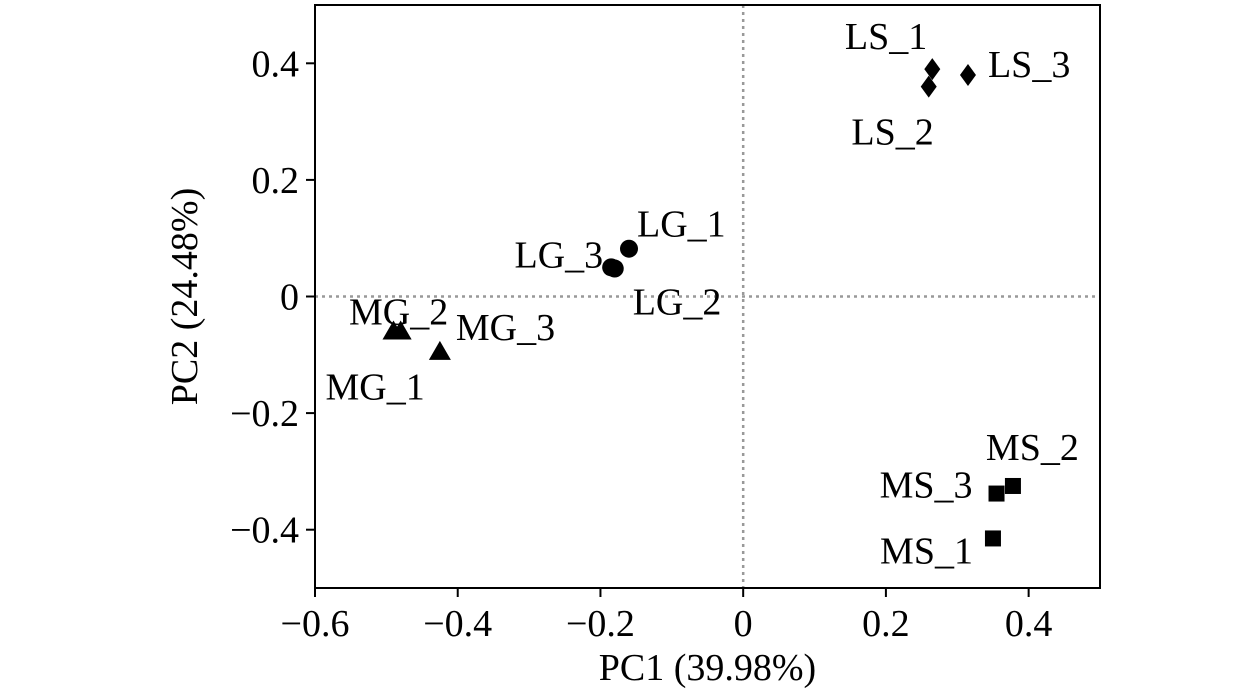 The image size is (1260, 693). Describe the element at coordinates (677, 303) in the screenshot. I see `point-label-lg-2: LG_2` at that location.